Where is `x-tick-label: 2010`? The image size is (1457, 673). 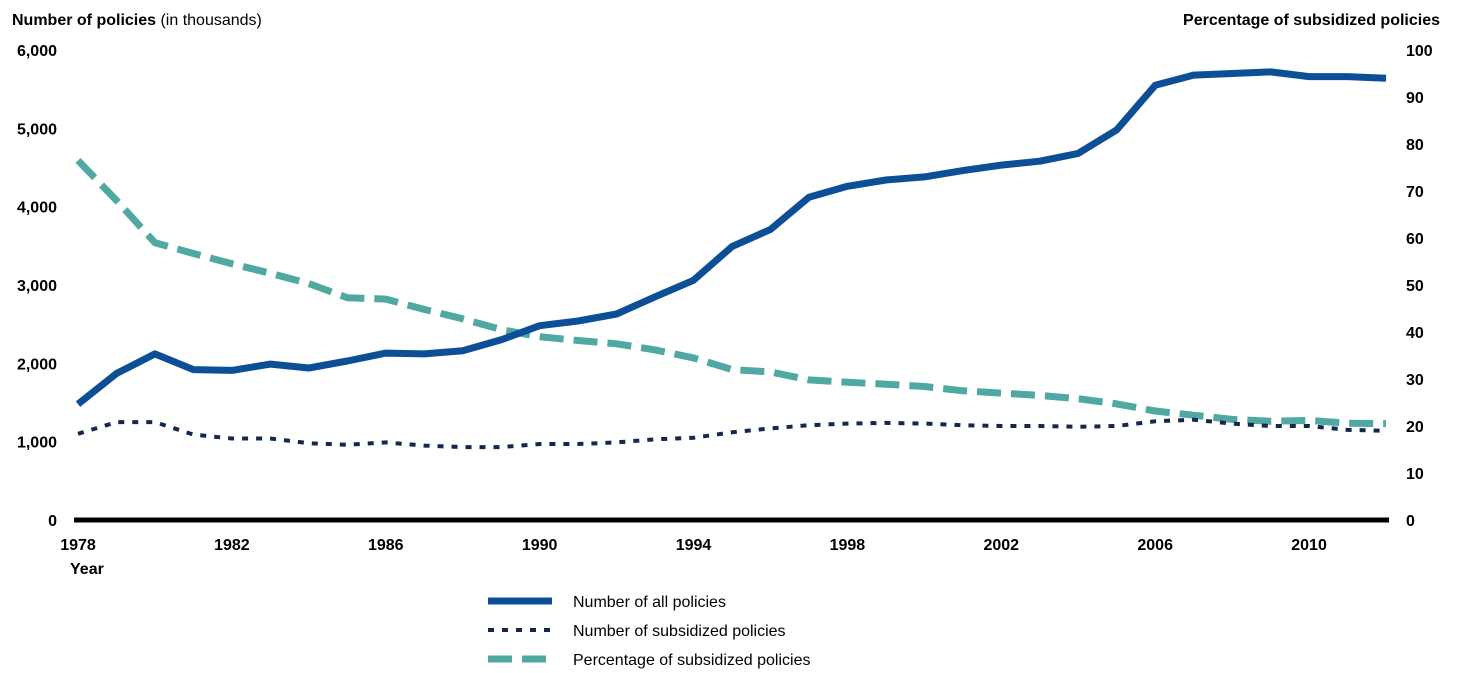
x-tick-label: 2010 is located at coordinates (1309, 545).